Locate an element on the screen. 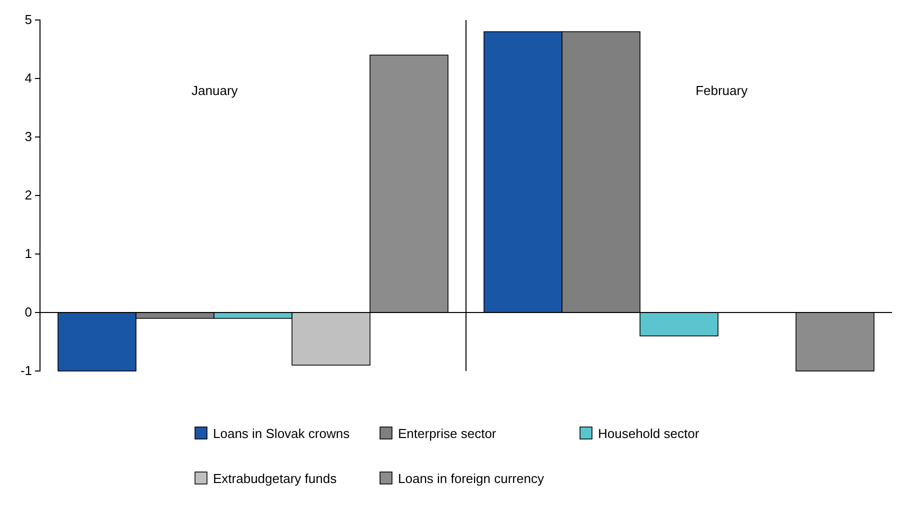 The height and width of the screenshot is (505, 898). y-tick-label: 0 is located at coordinates (28, 312).